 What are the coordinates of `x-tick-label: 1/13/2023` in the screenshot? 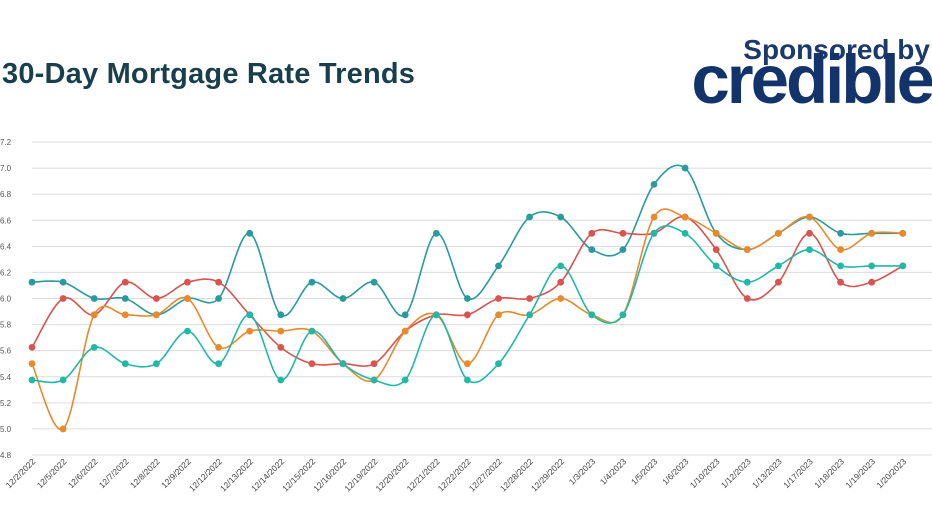 It's located at (767, 473).